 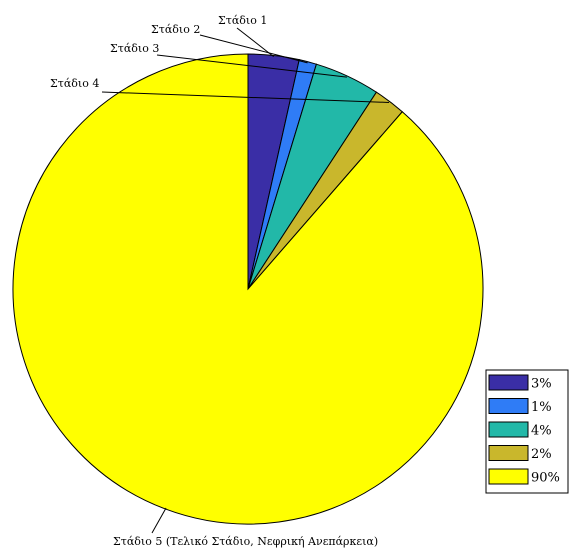 What do you see at coordinates (541, 407) in the screenshot?
I see `legend-label-2: 1%` at bounding box center [541, 407].